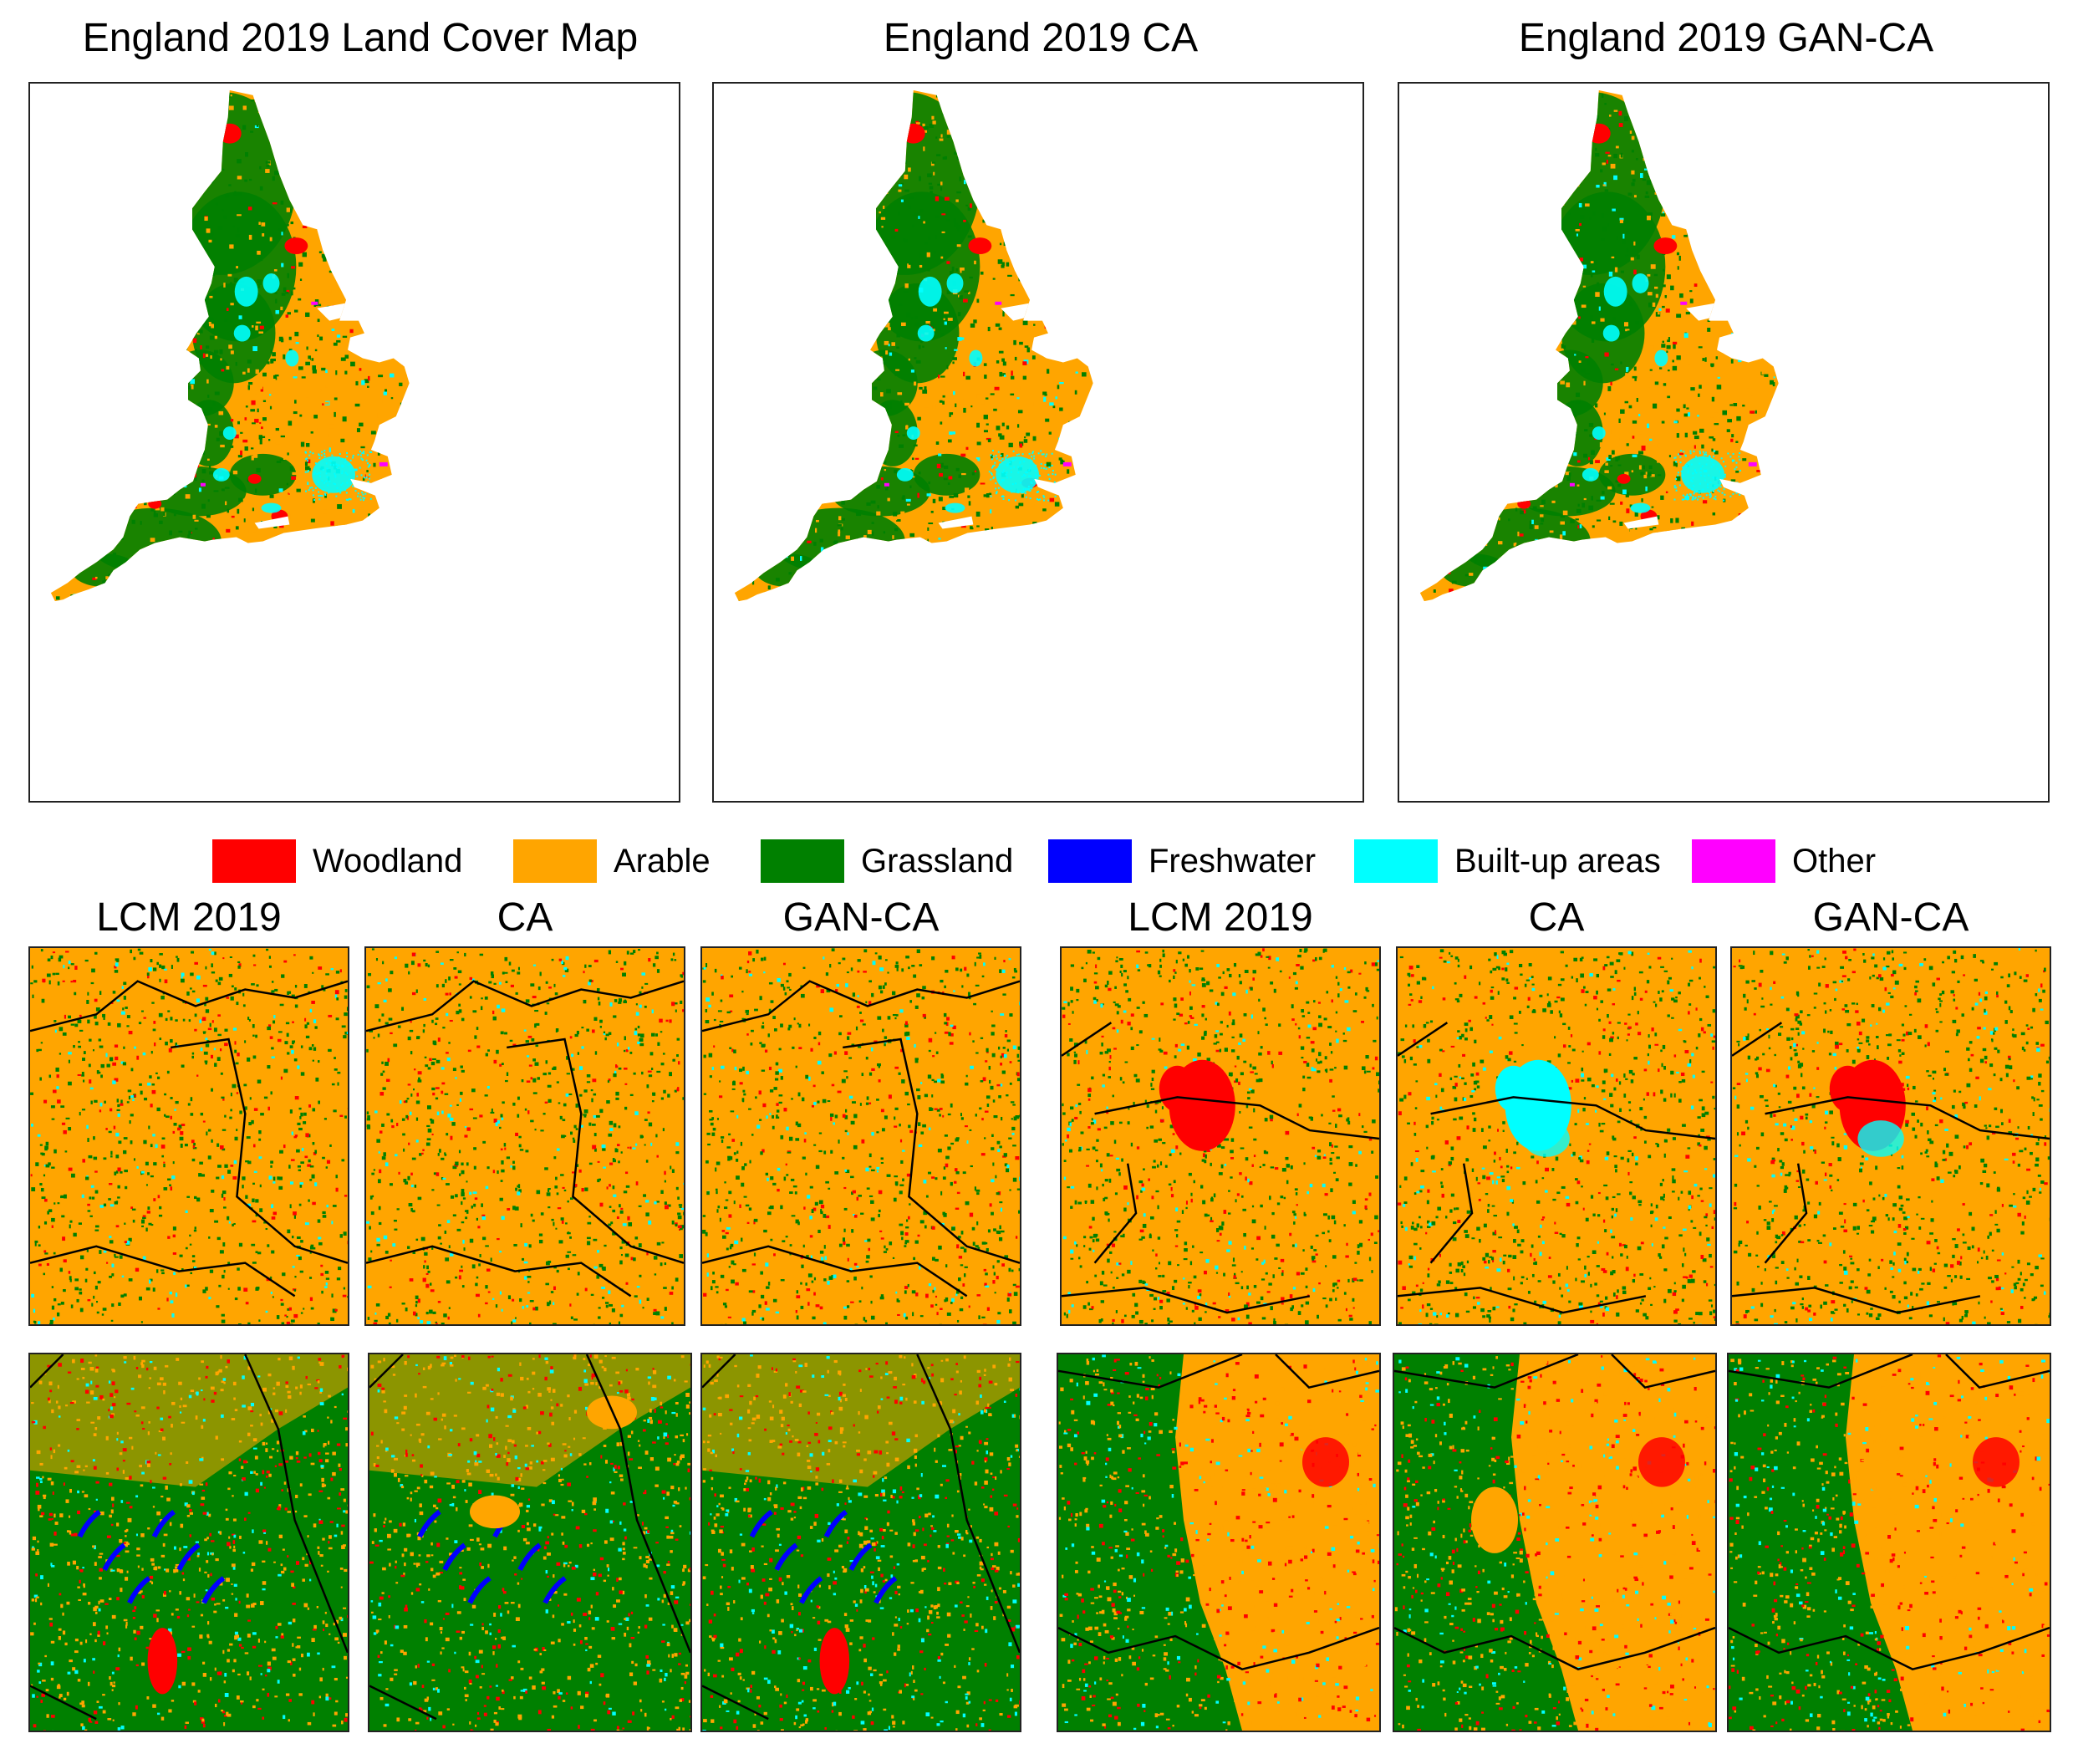 Image resolution: width=2073 pixels, height=1764 pixels. What do you see at coordinates (354, 442) in the screenshot?
I see `england-map-lcm` at bounding box center [354, 442].